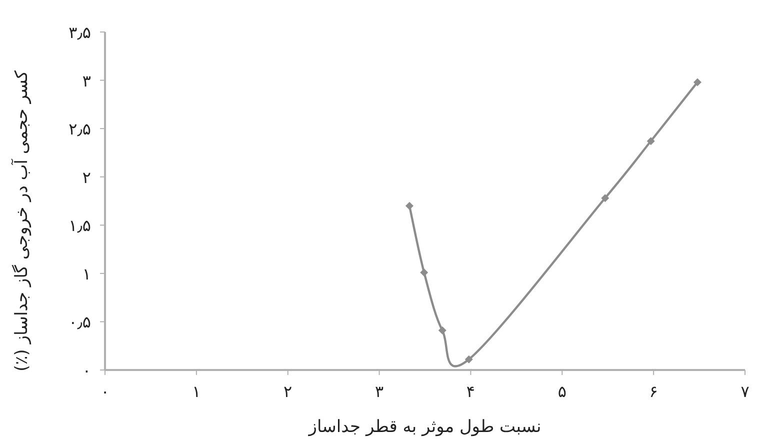 The height and width of the screenshot is (439, 759). What do you see at coordinates (79, 322) in the screenshot?
I see `y-tick-label: ۰٫۵` at bounding box center [79, 322].